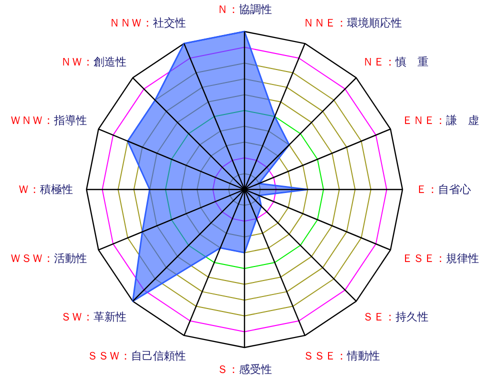 This screenshot has height=386, width=501. What do you see at coordinates (147, 23) in the screenshot?
I see `spoke-label: ＮＮＷ：社交性` at bounding box center [147, 23].